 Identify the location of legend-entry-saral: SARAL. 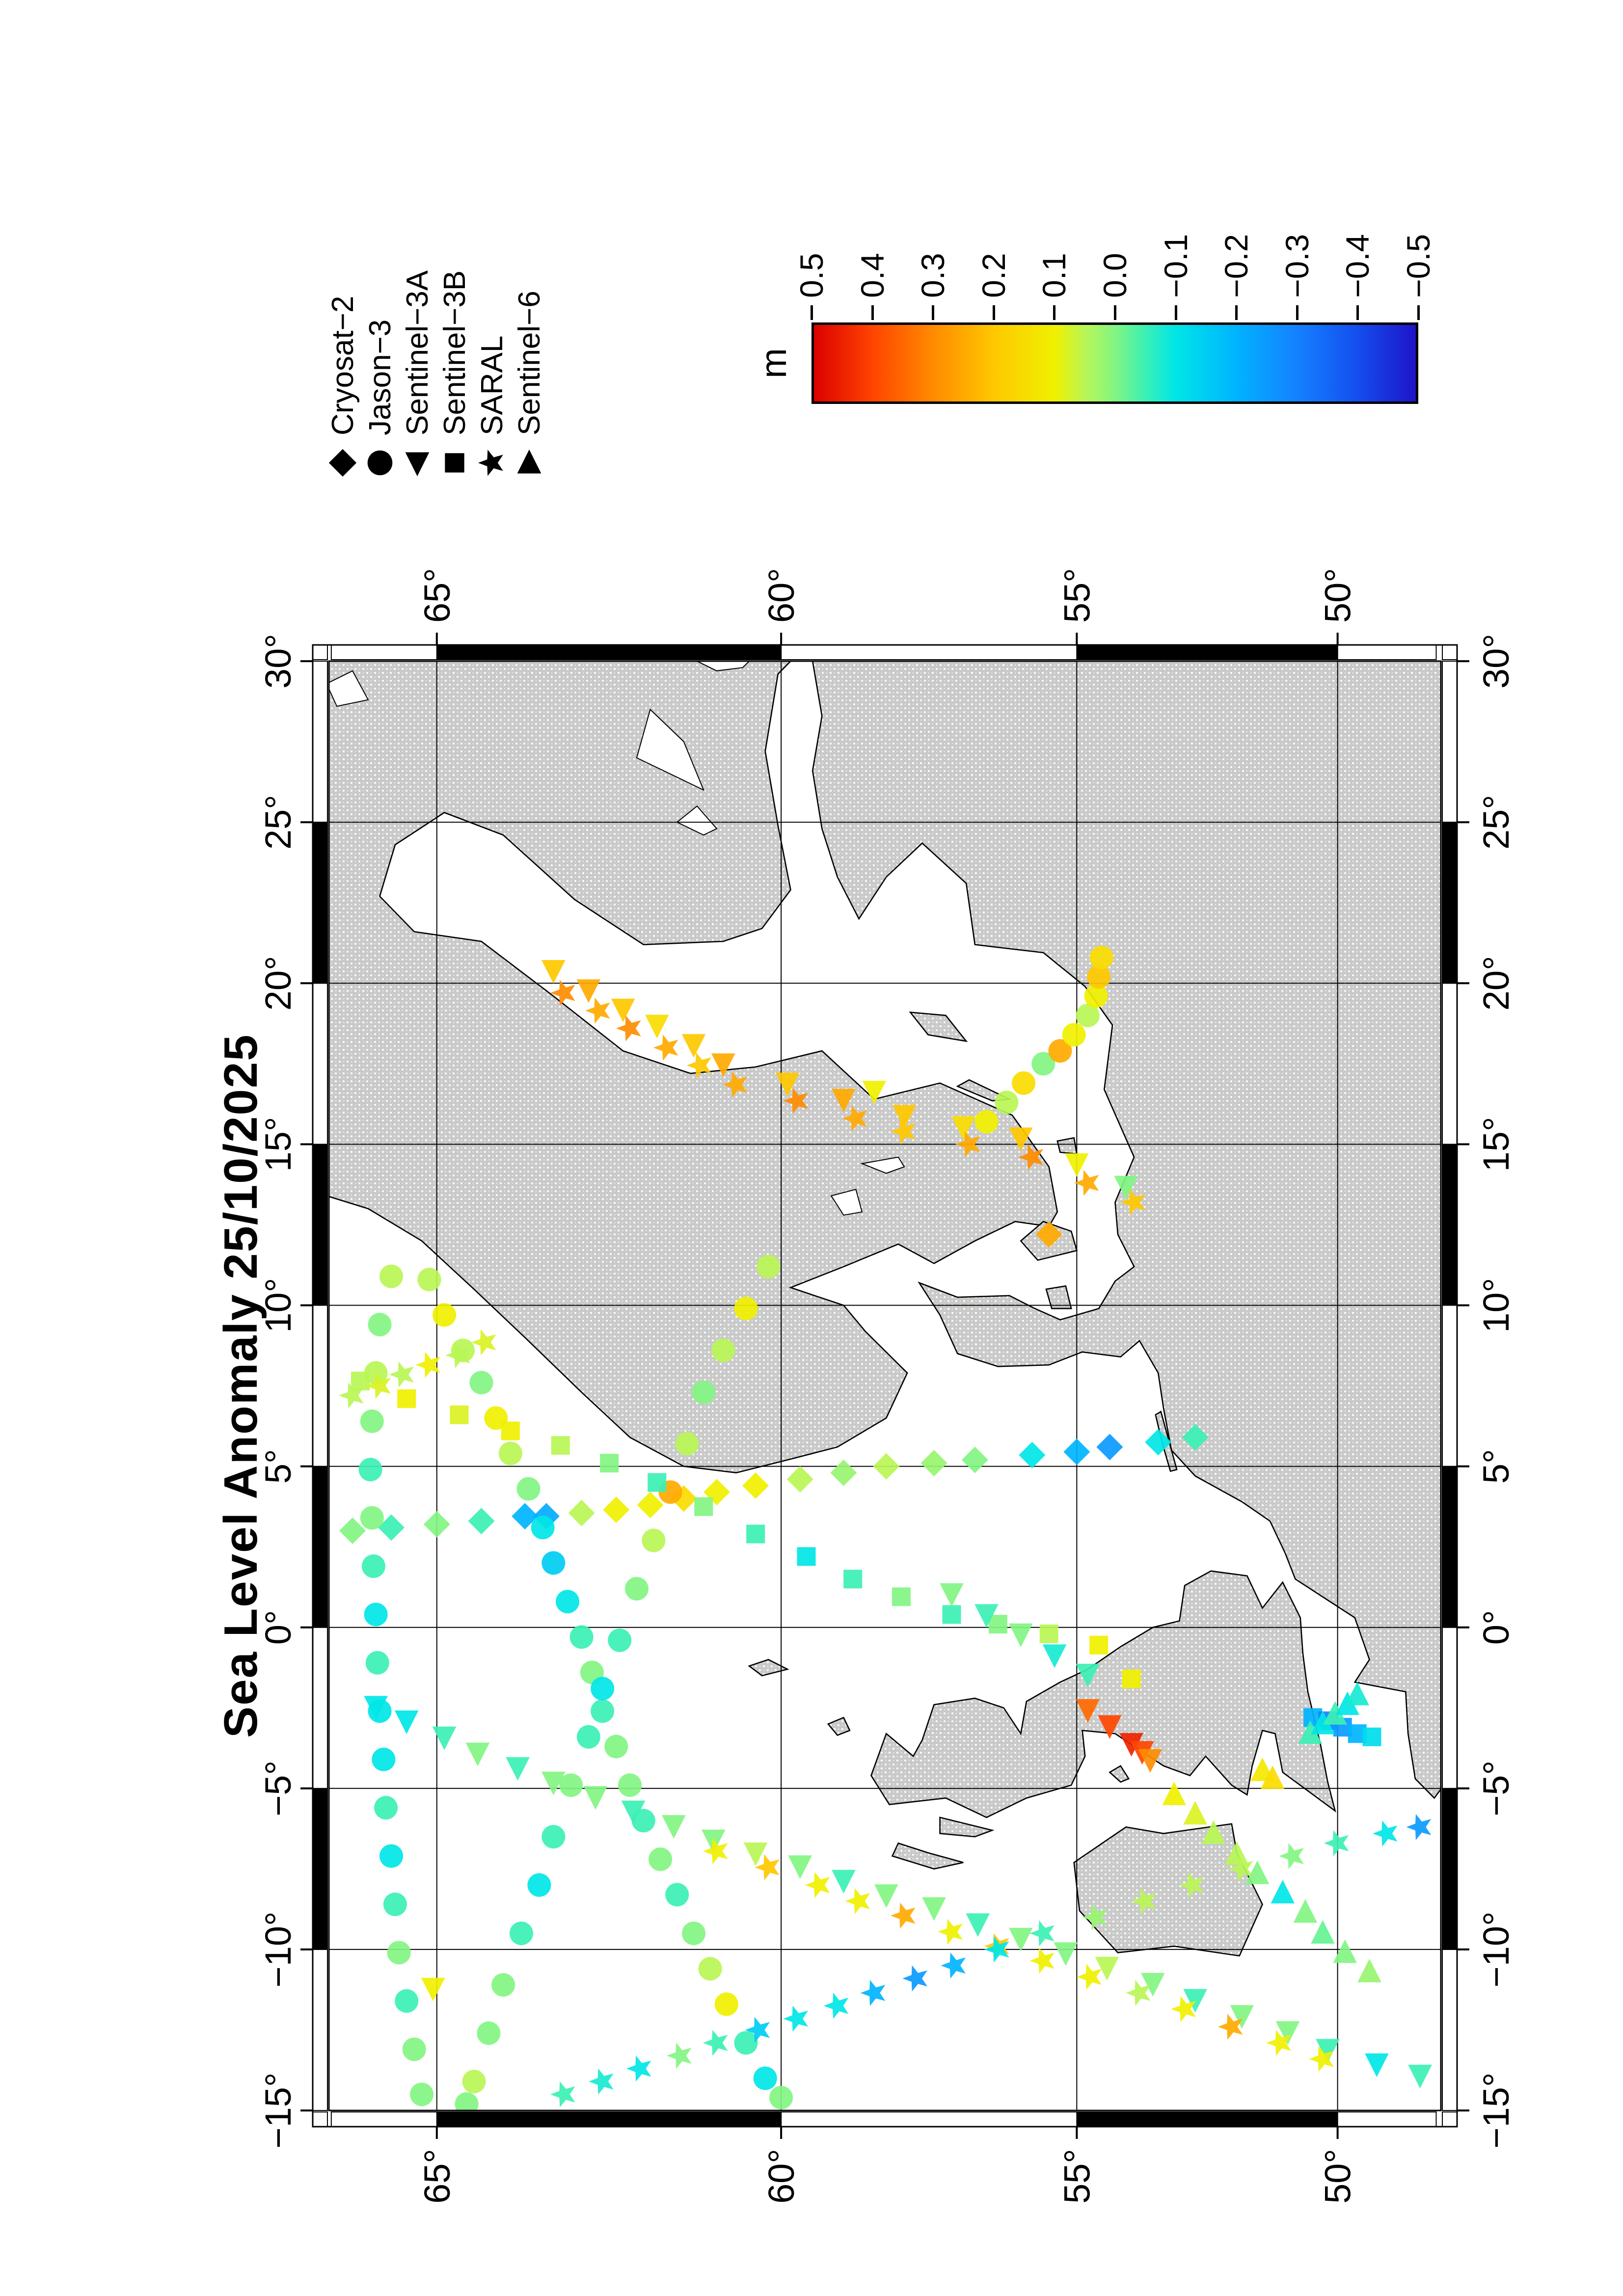
(492, 407).